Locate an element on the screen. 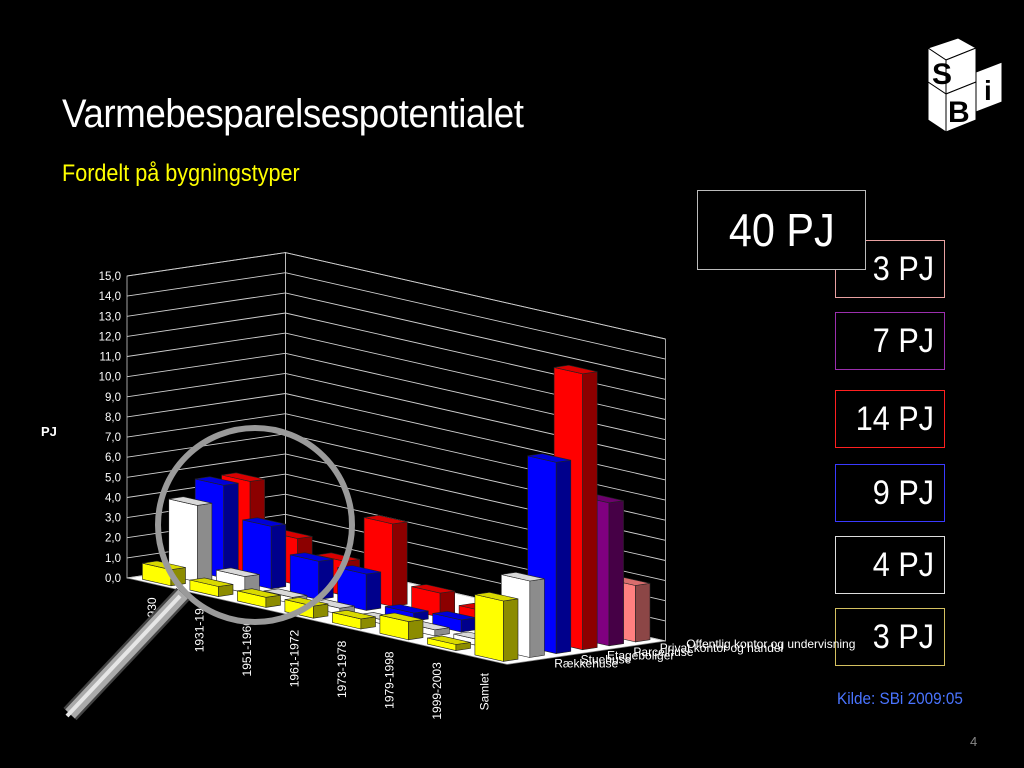 The height and width of the screenshot is (768, 1024). x-tick-label: Samlet is located at coordinates (484, 691).